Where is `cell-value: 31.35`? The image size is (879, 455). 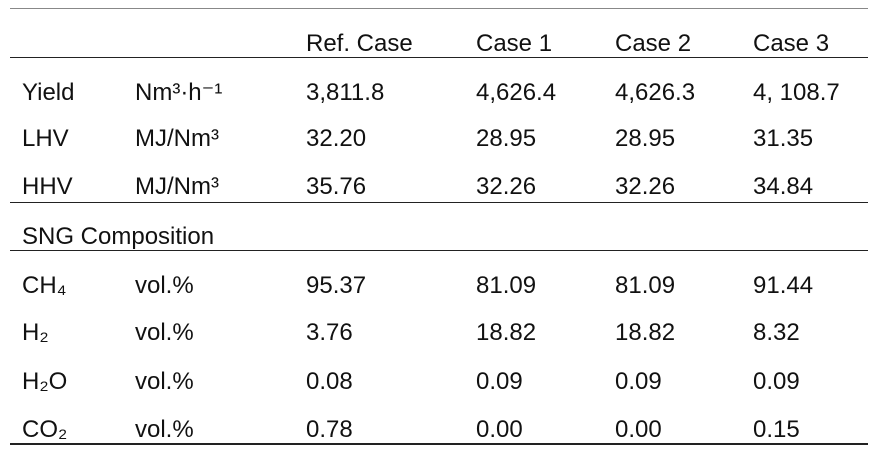 cell-value: 31.35 is located at coordinates (783, 138).